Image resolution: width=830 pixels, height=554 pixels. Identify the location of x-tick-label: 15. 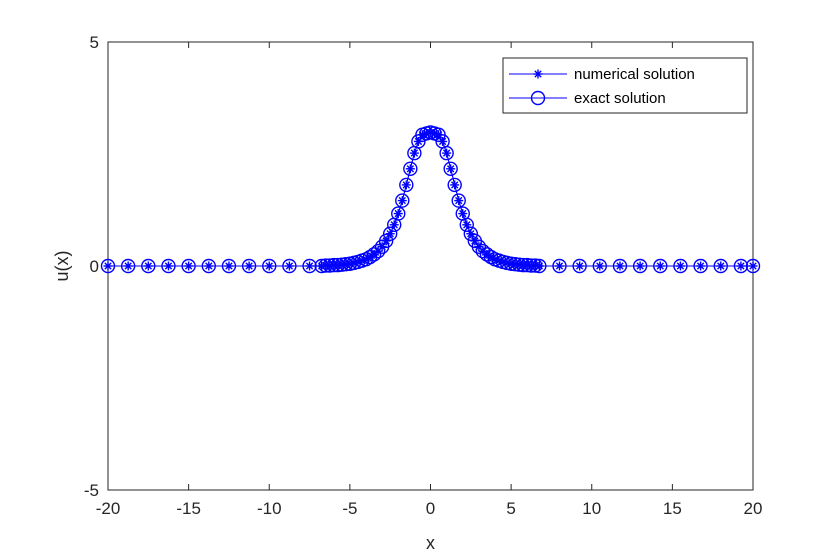
(672, 508).